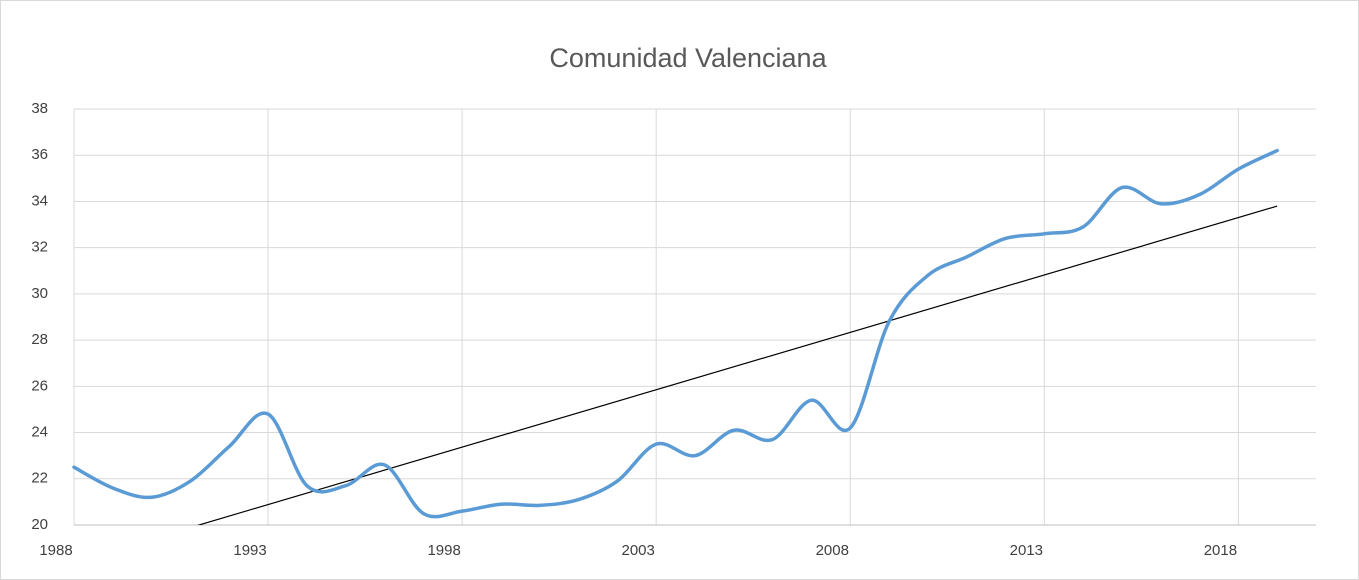 This screenshot has height=580, width=1359. What do you see at coordinates (39, 154) in the screenshot?
I see `y-tick-label: 36` at bounding box center [39, 154].